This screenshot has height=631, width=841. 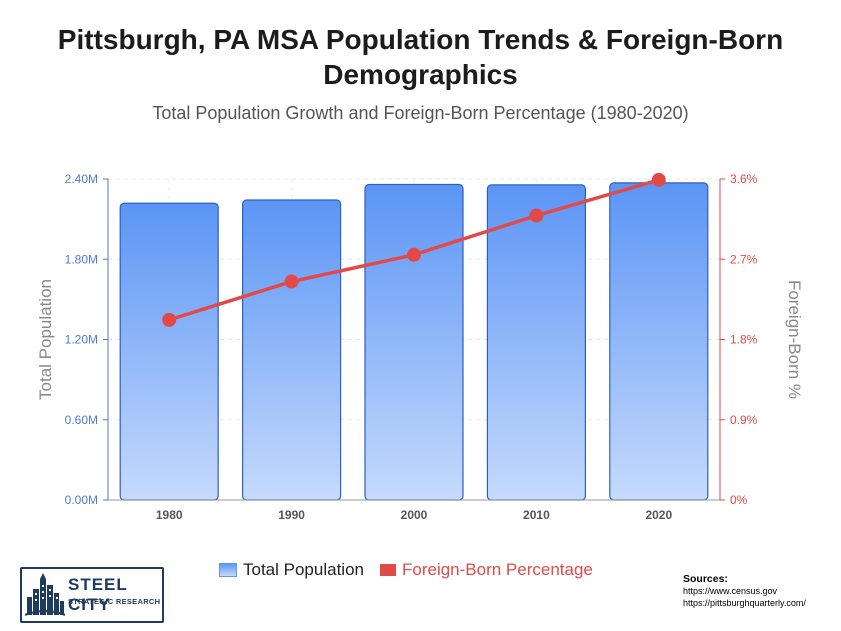 I want to click on y-tick-label: 1.80M, so click(x=81, y=259).